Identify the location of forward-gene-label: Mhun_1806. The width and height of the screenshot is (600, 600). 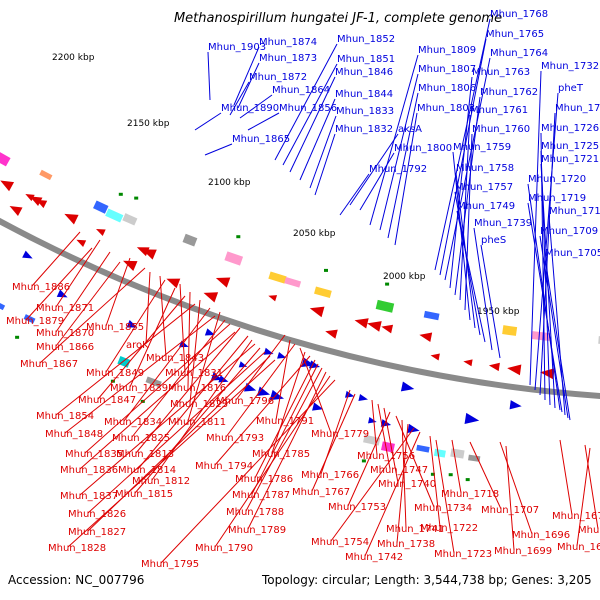
(447, 88).